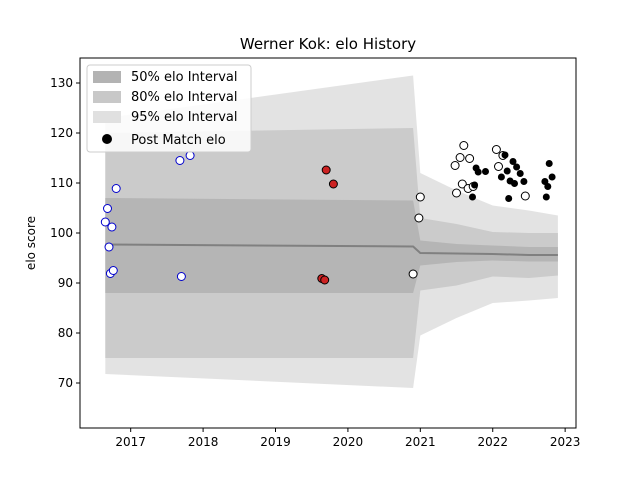 The image size is (640, 484). Describe the element at coordinates (184, 97) in the screenshot. I see `legend-label-80: 80% elo Interval` at that location.